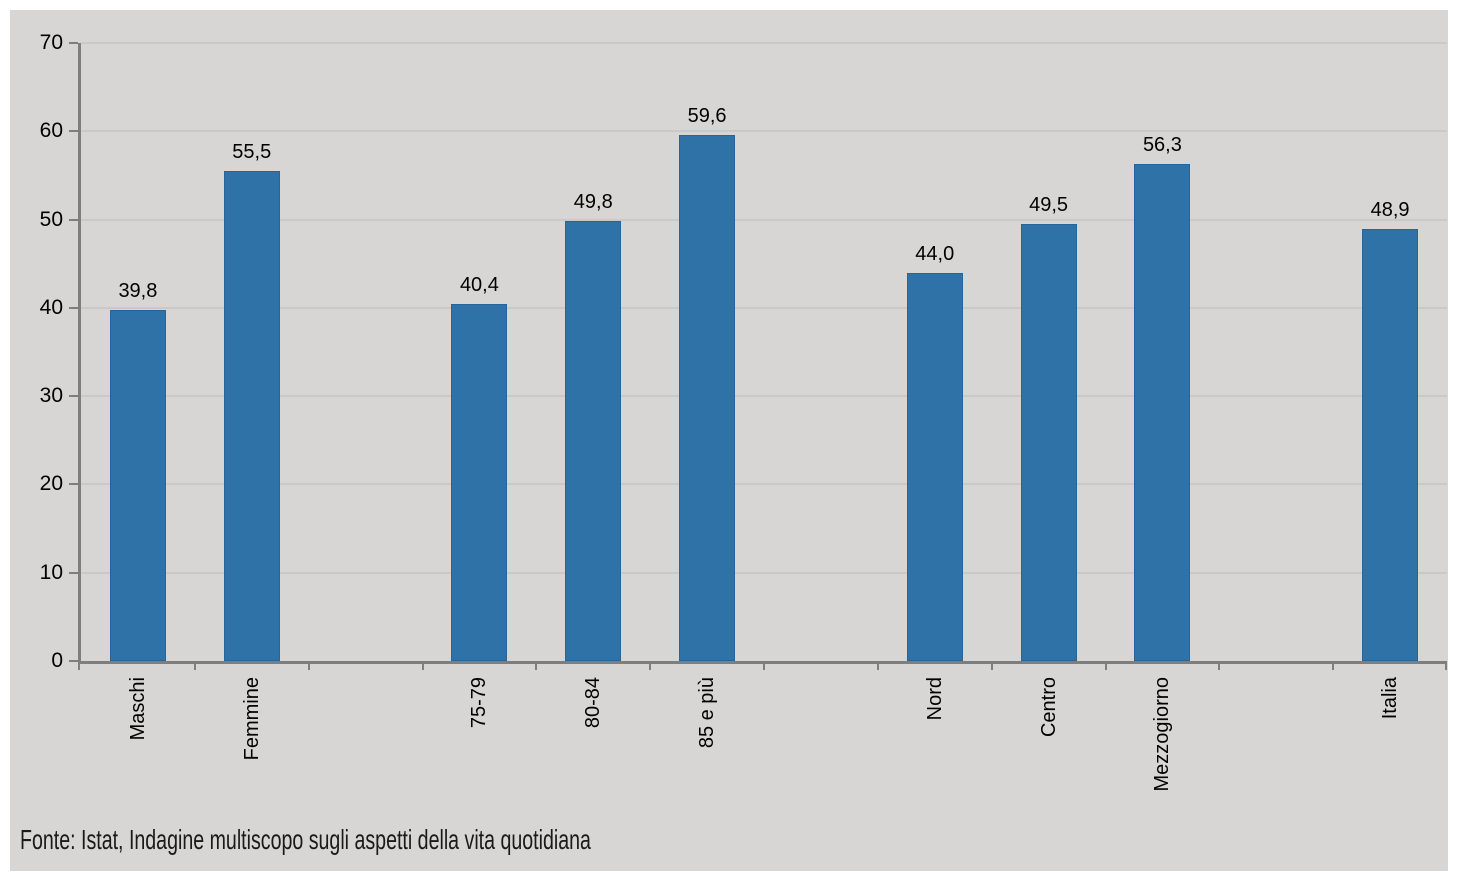  Describe the element at coordinates (138, 290) in the screenshot. I see `bar-value-label: 39,8` at that location.